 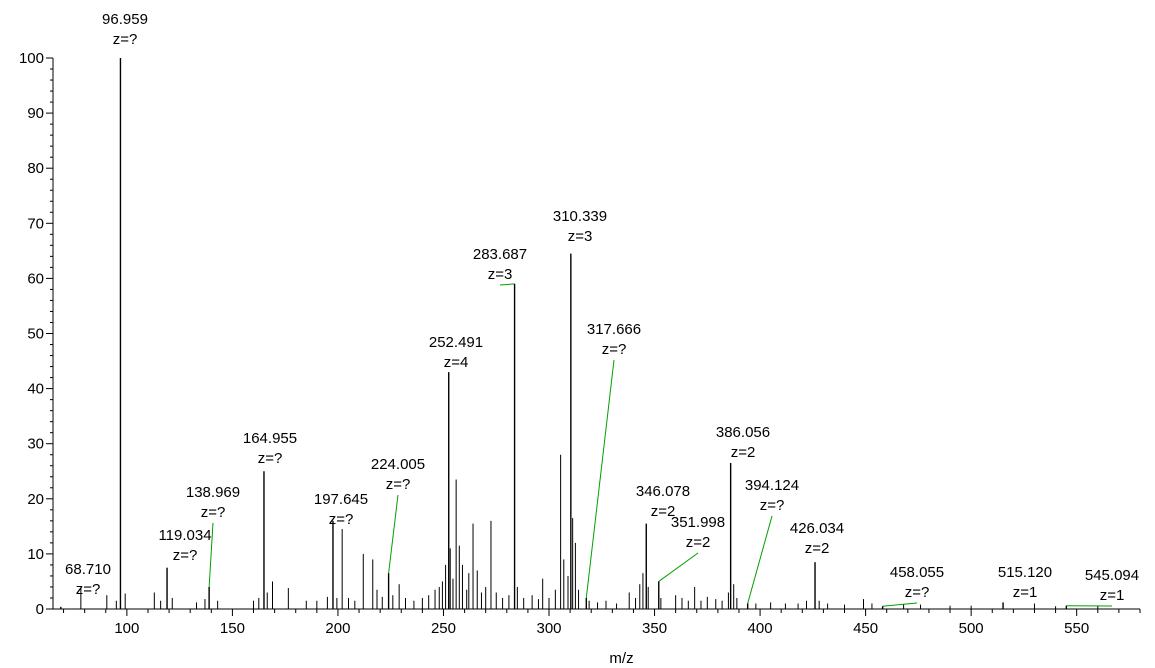 What do you see at coordinates (654, 628) in the screenshot?
I see `x-tick-label: 350` at bounding box center [654, 628].